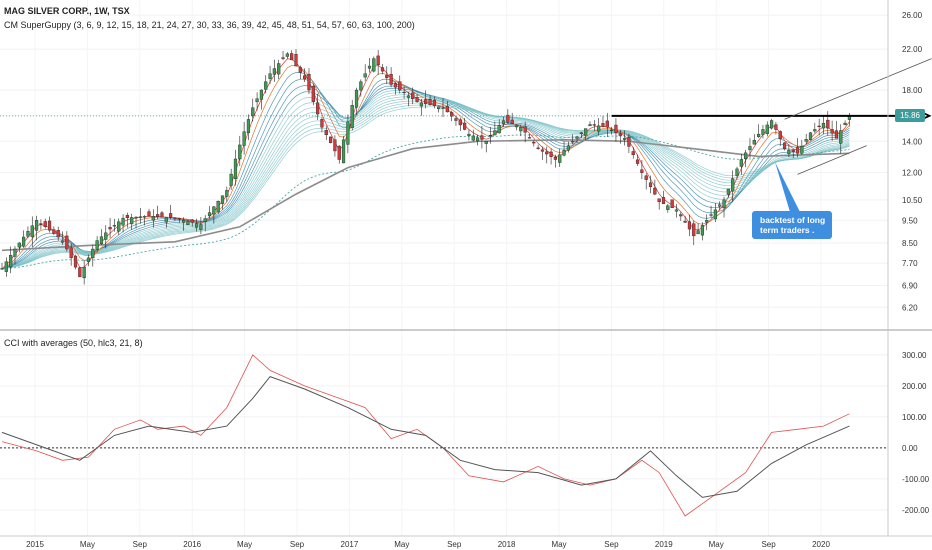 The height and width of the screenshot is (550, 932). Describe the element at coordinates (793, 220) in the screenshot. I see `callout-line-1: backtest of long` at that location.